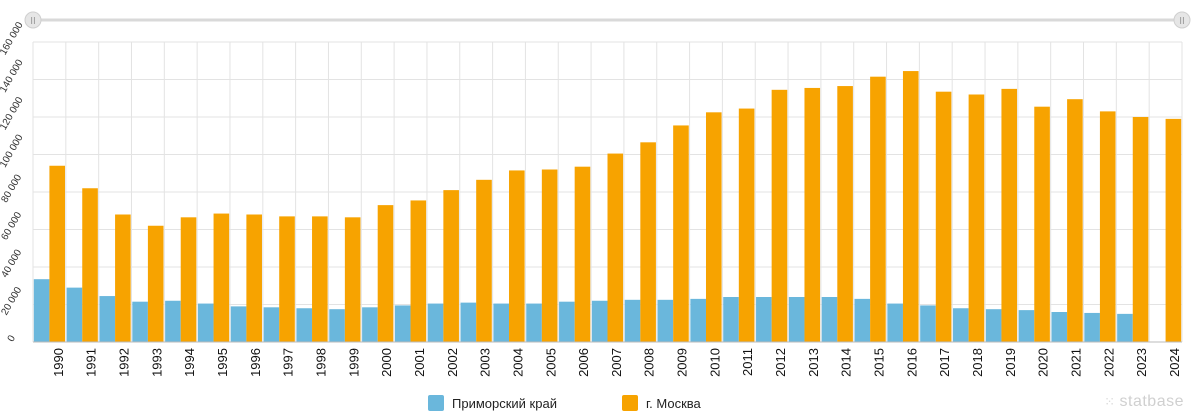 Image resolution: width=1200 pixels, height=419 pixels. I want to click on bar-primorsky-2020, so click(1026, 326).